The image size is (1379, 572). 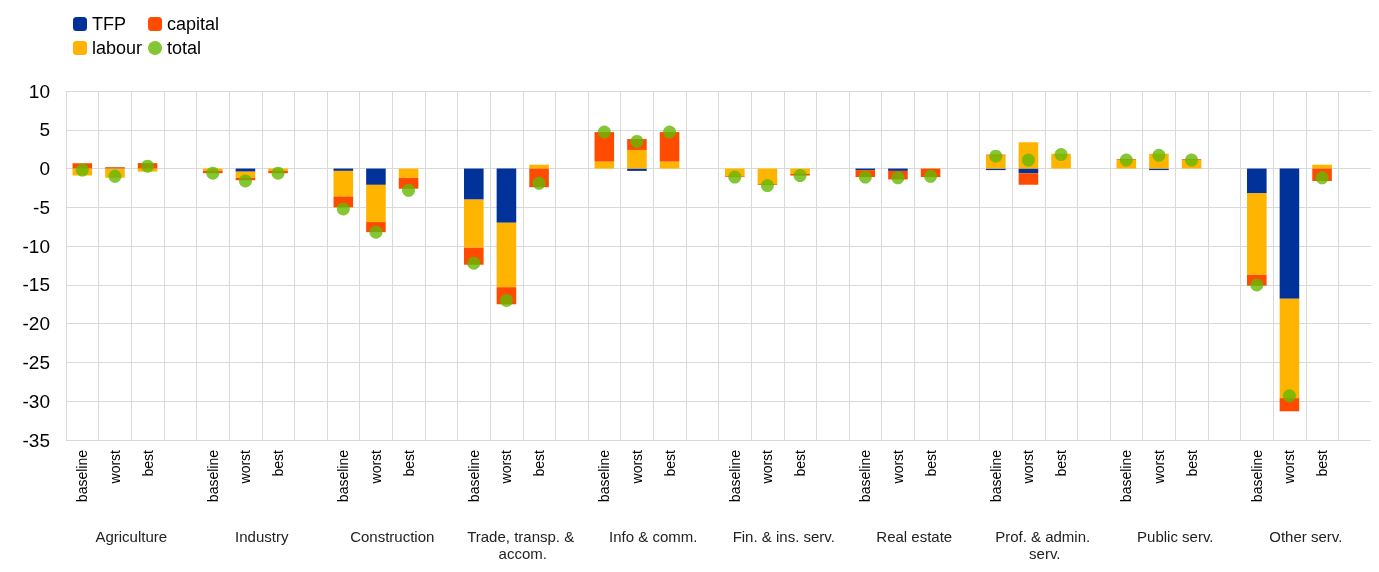 What do you see at coordinates (36, 440) in the screenshot?
I see `y-tick-label: -35` at bounding box center [36, 440].